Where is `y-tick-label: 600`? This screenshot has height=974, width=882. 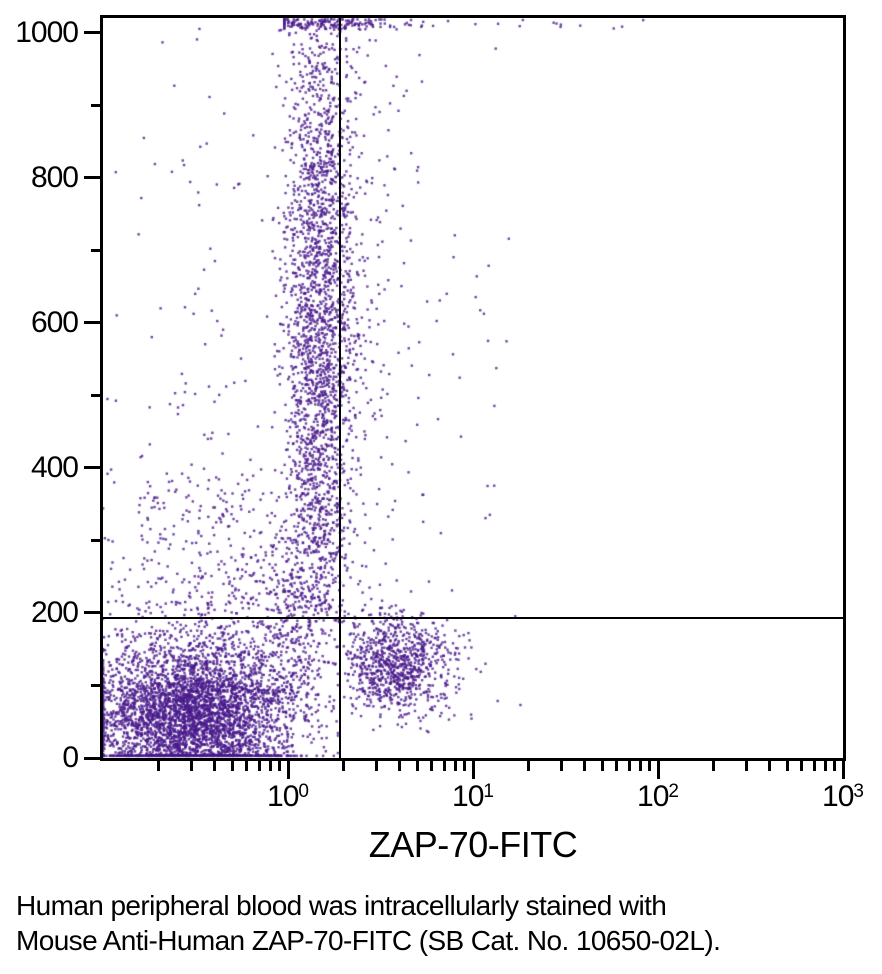
y-tick-label: 600 is located at coordinates (54, 322).